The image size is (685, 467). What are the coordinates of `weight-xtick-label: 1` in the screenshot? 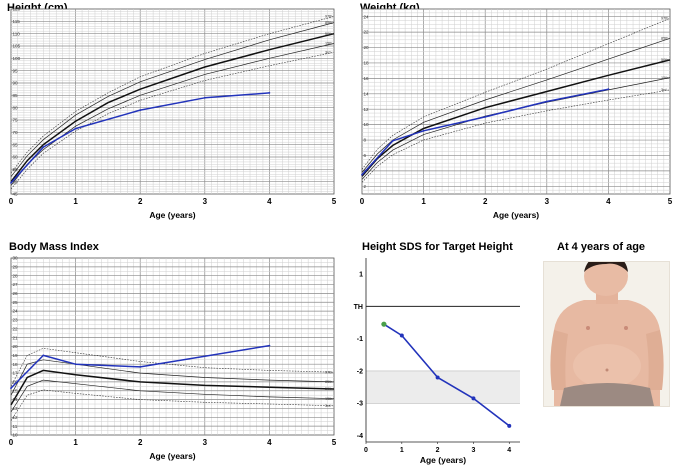 It's located at (423, 201).